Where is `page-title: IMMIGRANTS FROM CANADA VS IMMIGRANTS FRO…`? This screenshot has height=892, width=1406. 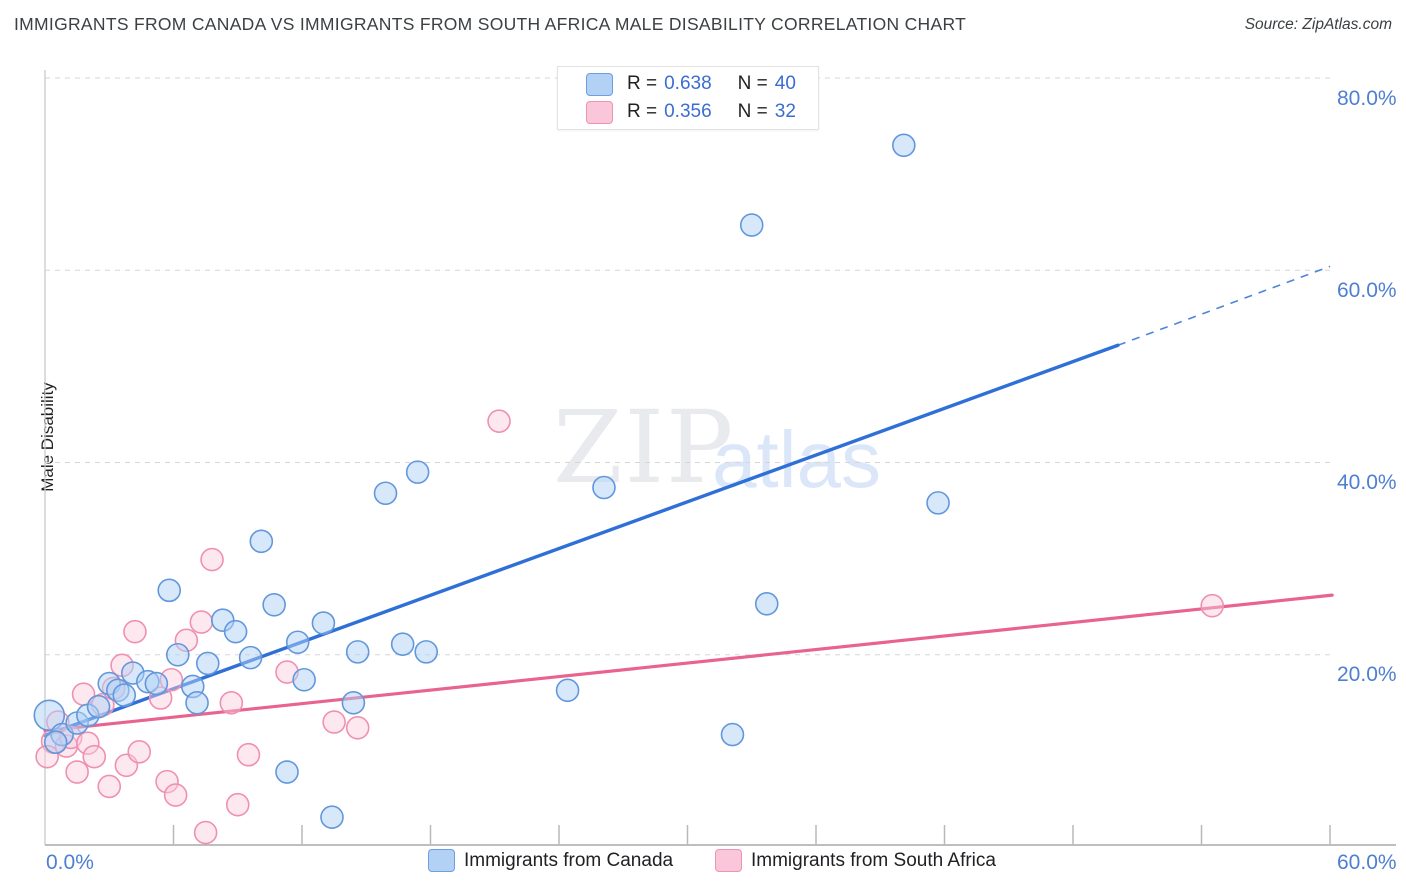
page-title: IMMIGRANTS FROM CANADA VS IMMIGRANTS FRO… is located at coordinates (490, 24).